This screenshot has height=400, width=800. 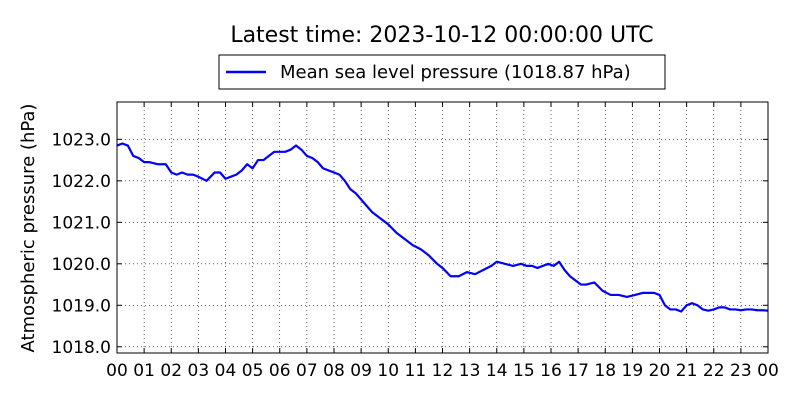 What do you see at coordinates (81, 182) in the screenshot?
I see `y-tick-label: 1022.0` at bounding box center [81, 182].